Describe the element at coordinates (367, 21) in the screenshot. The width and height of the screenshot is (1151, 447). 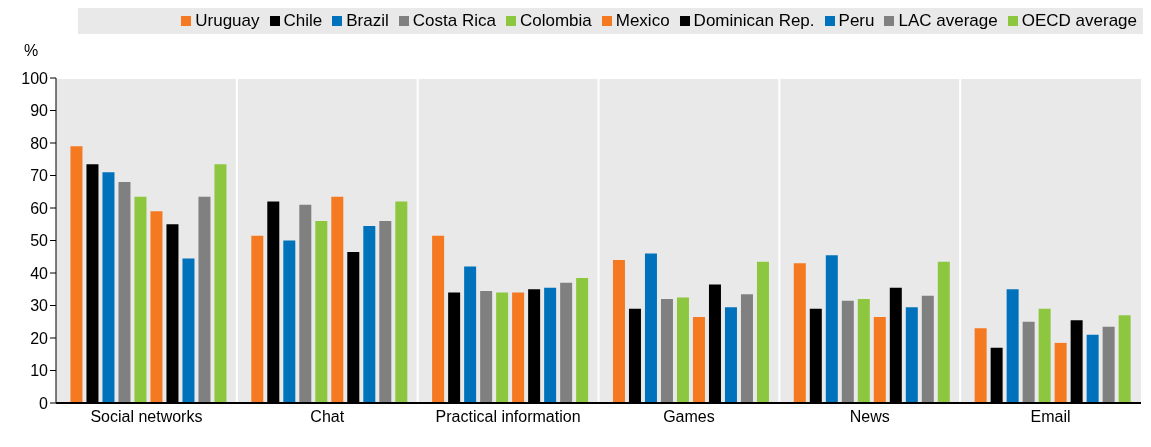
I see `legend-label: Brazil` at that location.